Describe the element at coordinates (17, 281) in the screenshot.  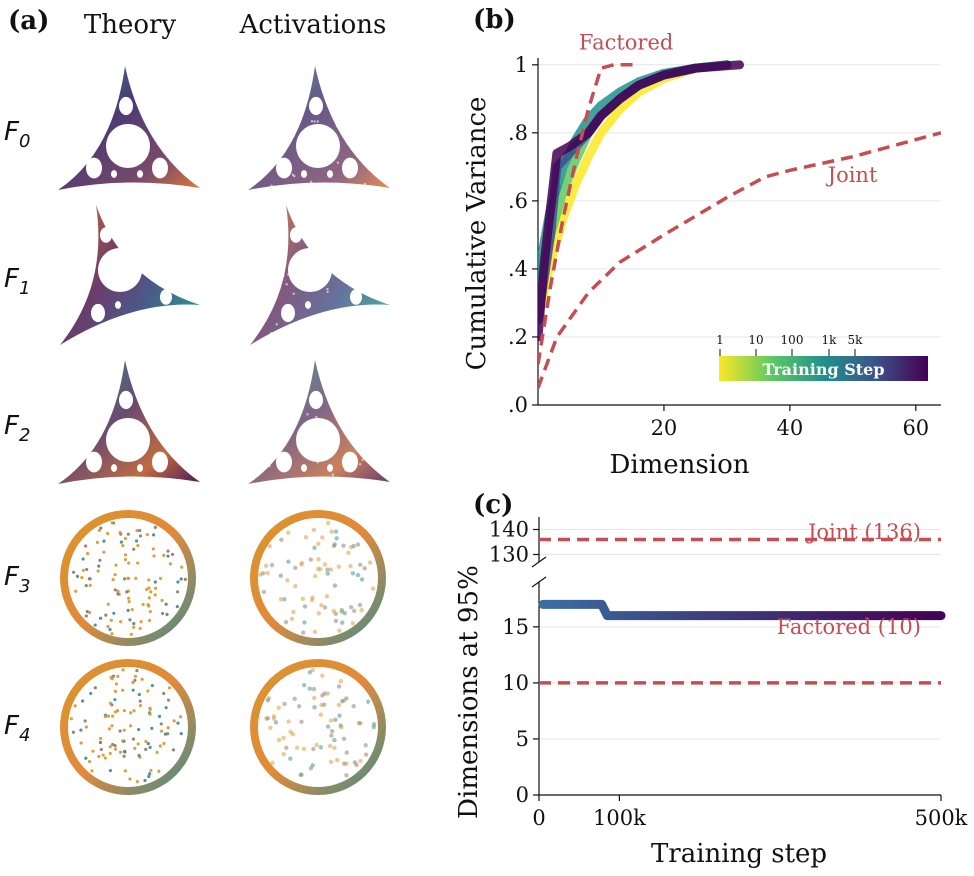
I see `row-label-f1: F1` at that location.